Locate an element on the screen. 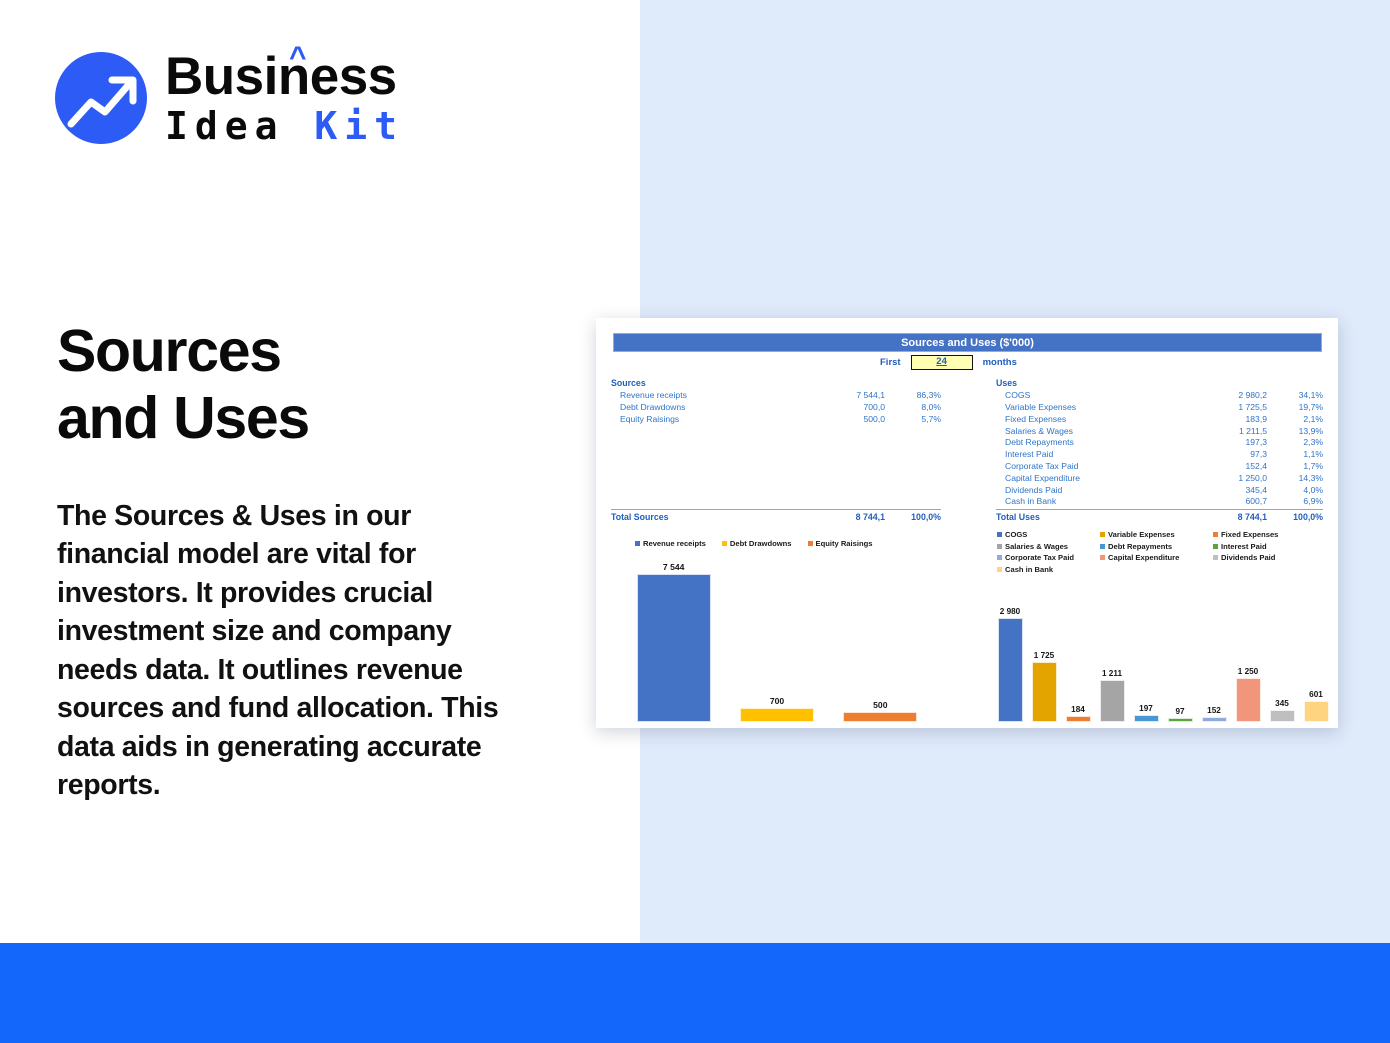  brand-name-idea: Idea is located at coordinates (225, 126).